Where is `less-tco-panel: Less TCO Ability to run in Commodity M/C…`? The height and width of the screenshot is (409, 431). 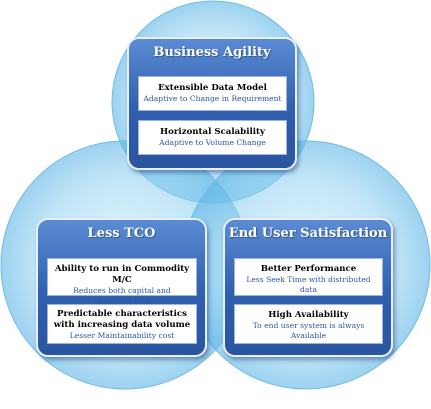
less-tco-panel: Less TCO Ability to run in Commodity M/C… is located at coordinates (121, 287).